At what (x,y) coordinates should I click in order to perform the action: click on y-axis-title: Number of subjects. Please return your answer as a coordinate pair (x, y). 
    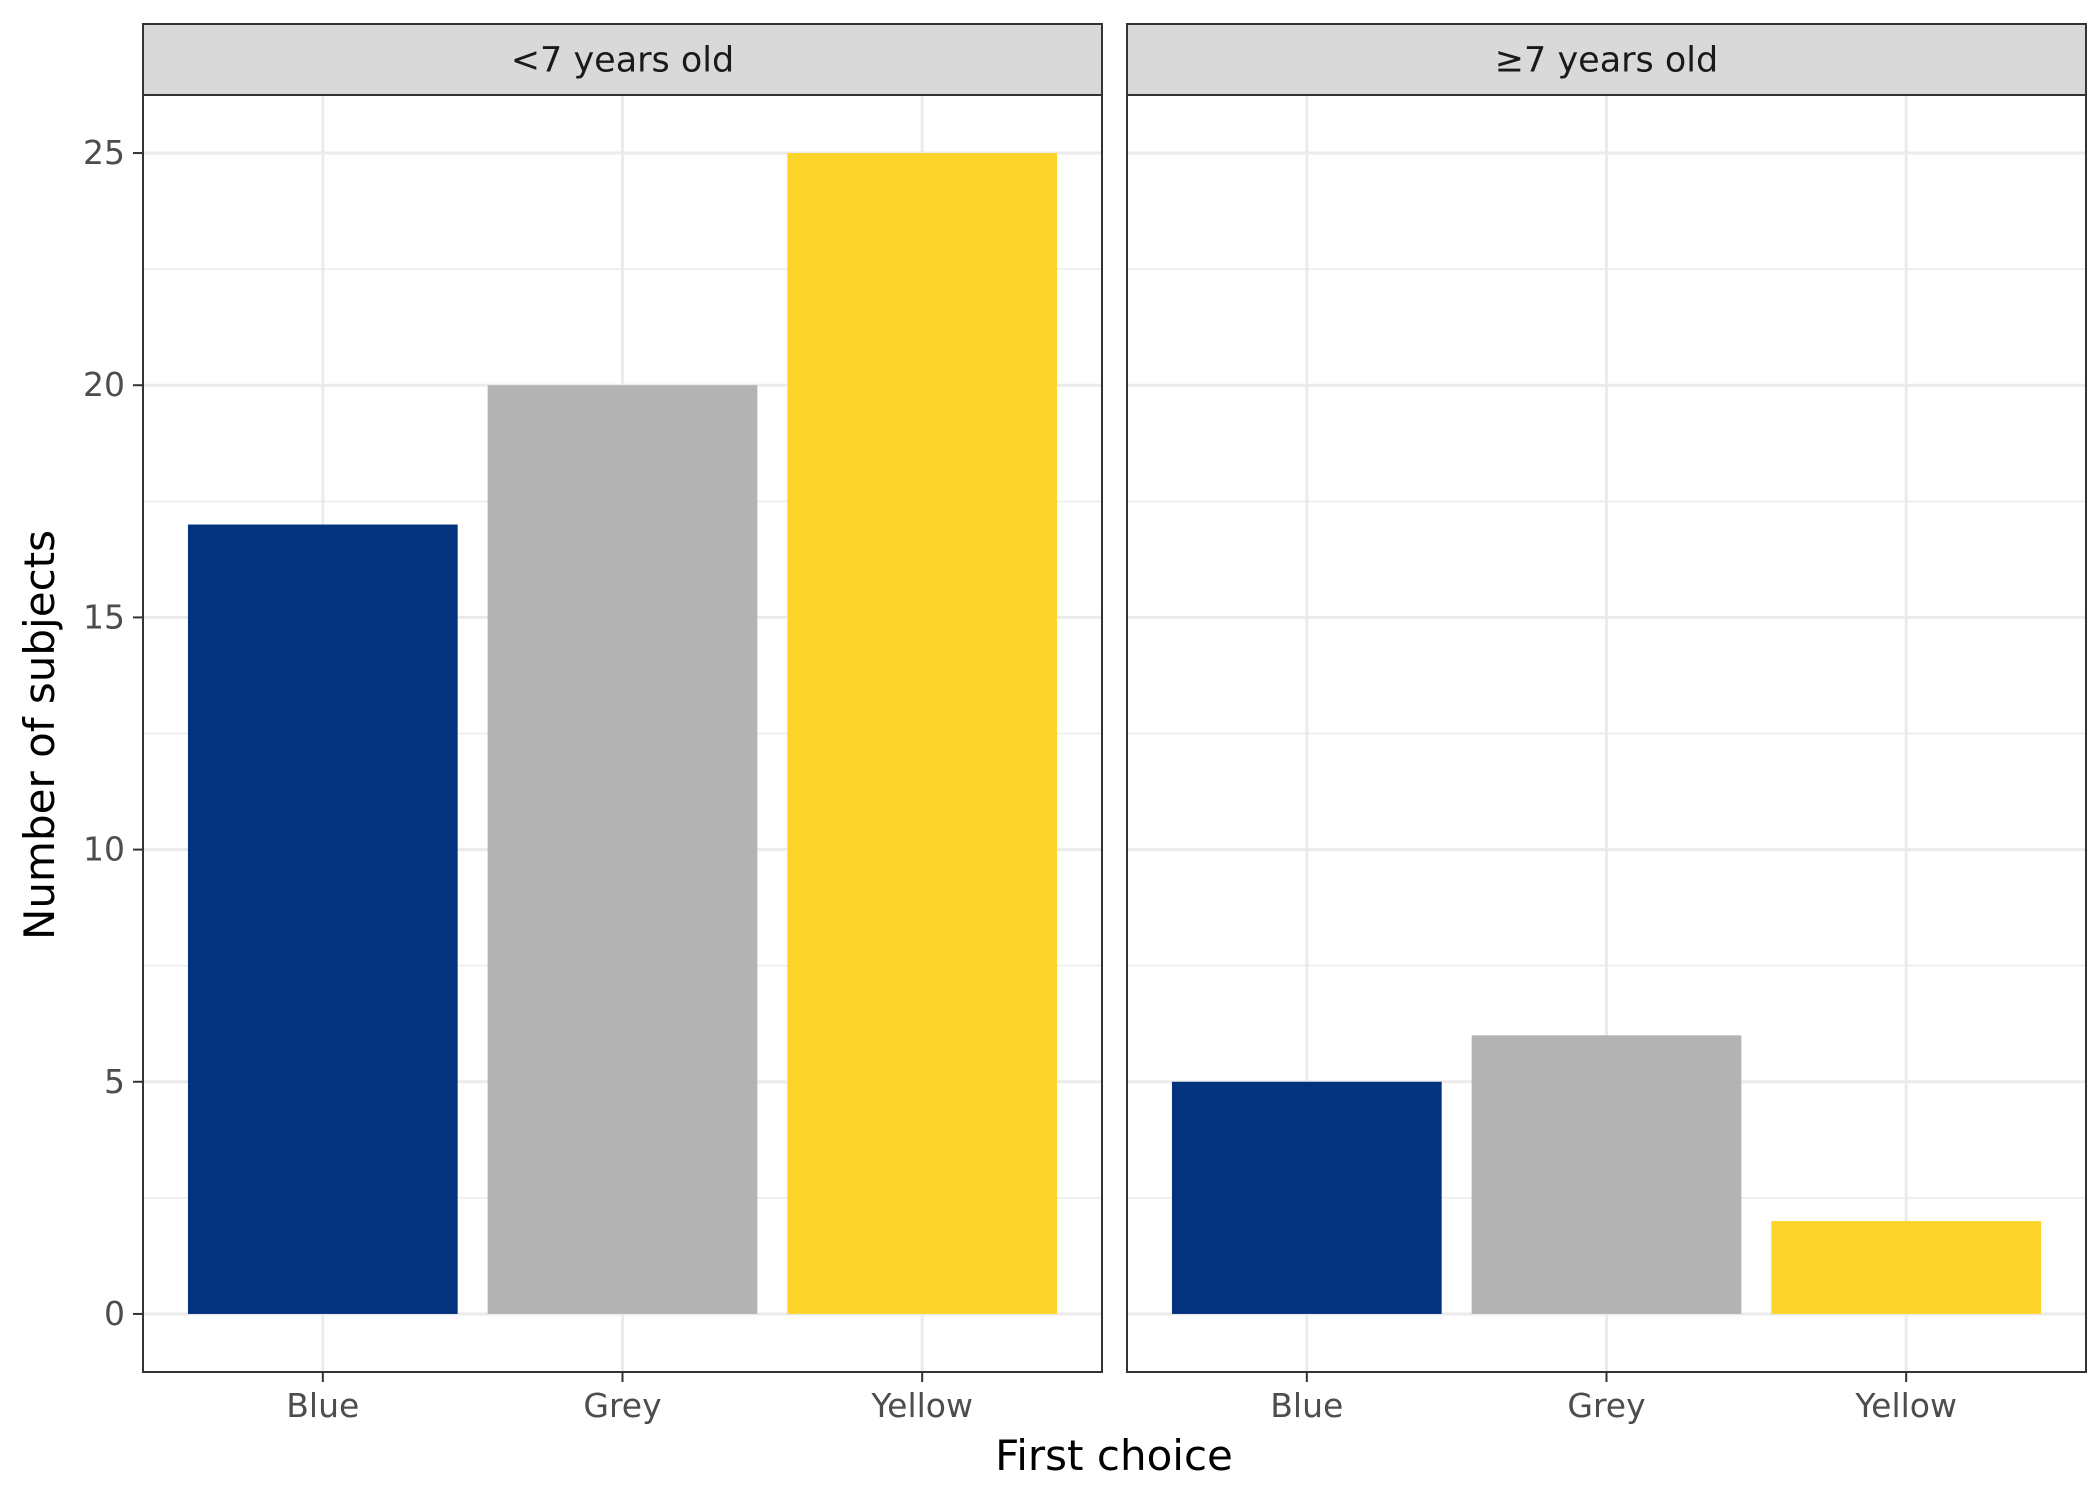
    Looking at the image, I should click on (39, 735).